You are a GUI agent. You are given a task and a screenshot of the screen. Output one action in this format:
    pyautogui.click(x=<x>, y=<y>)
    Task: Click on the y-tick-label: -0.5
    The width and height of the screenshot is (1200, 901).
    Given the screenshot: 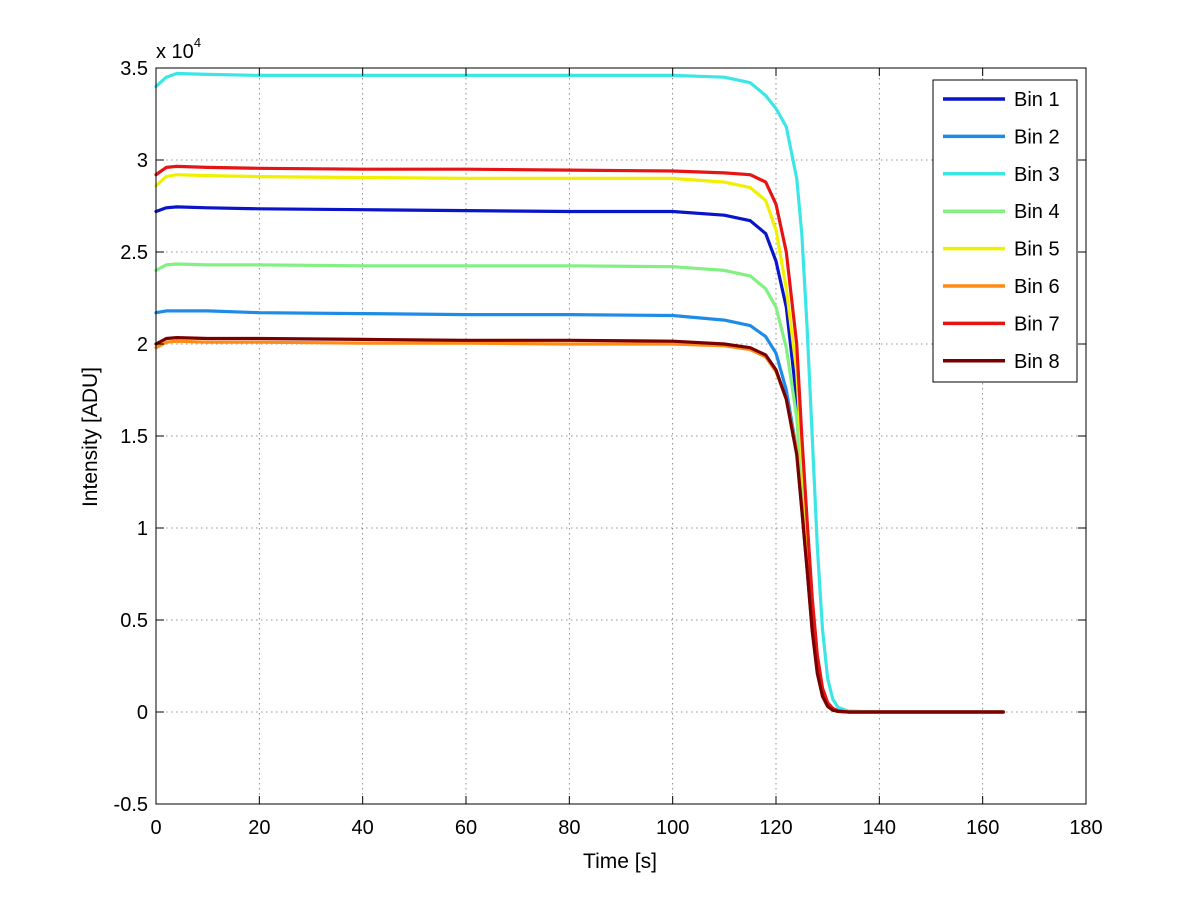 What is the action you would take?
    pyautogui.click(x=131, y=805)
    